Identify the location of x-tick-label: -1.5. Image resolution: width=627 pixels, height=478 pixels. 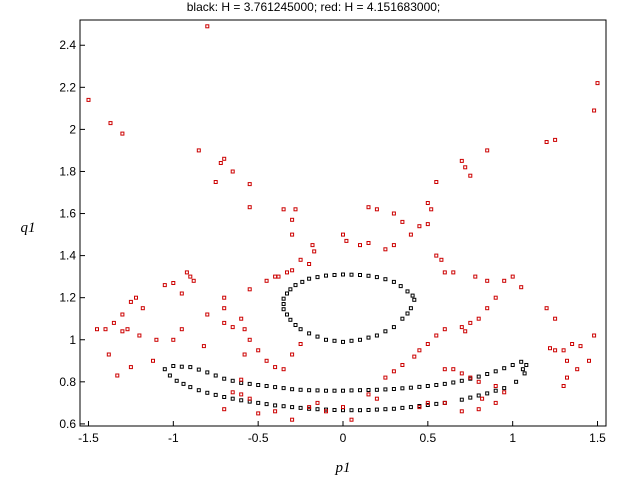
(88, 438).